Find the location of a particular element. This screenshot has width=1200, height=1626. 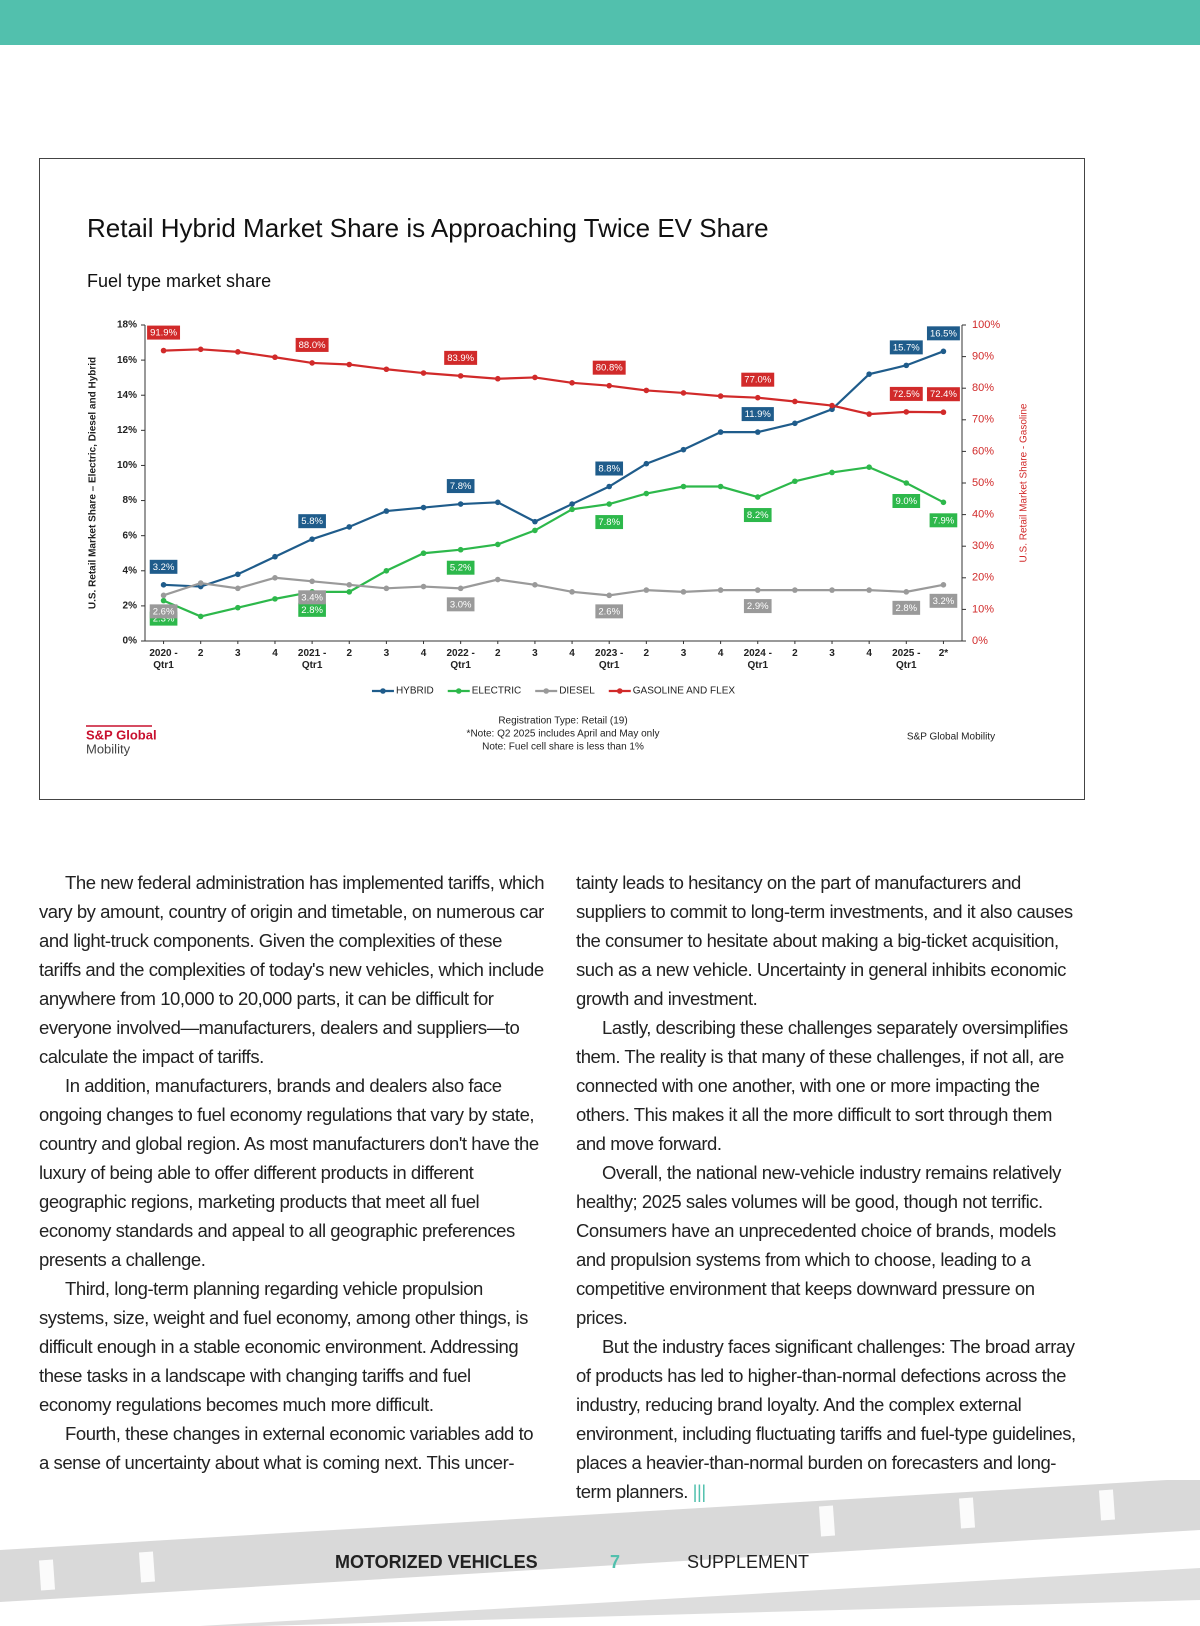

y2-tick-label: 20% is located at coordinates (983, 578).